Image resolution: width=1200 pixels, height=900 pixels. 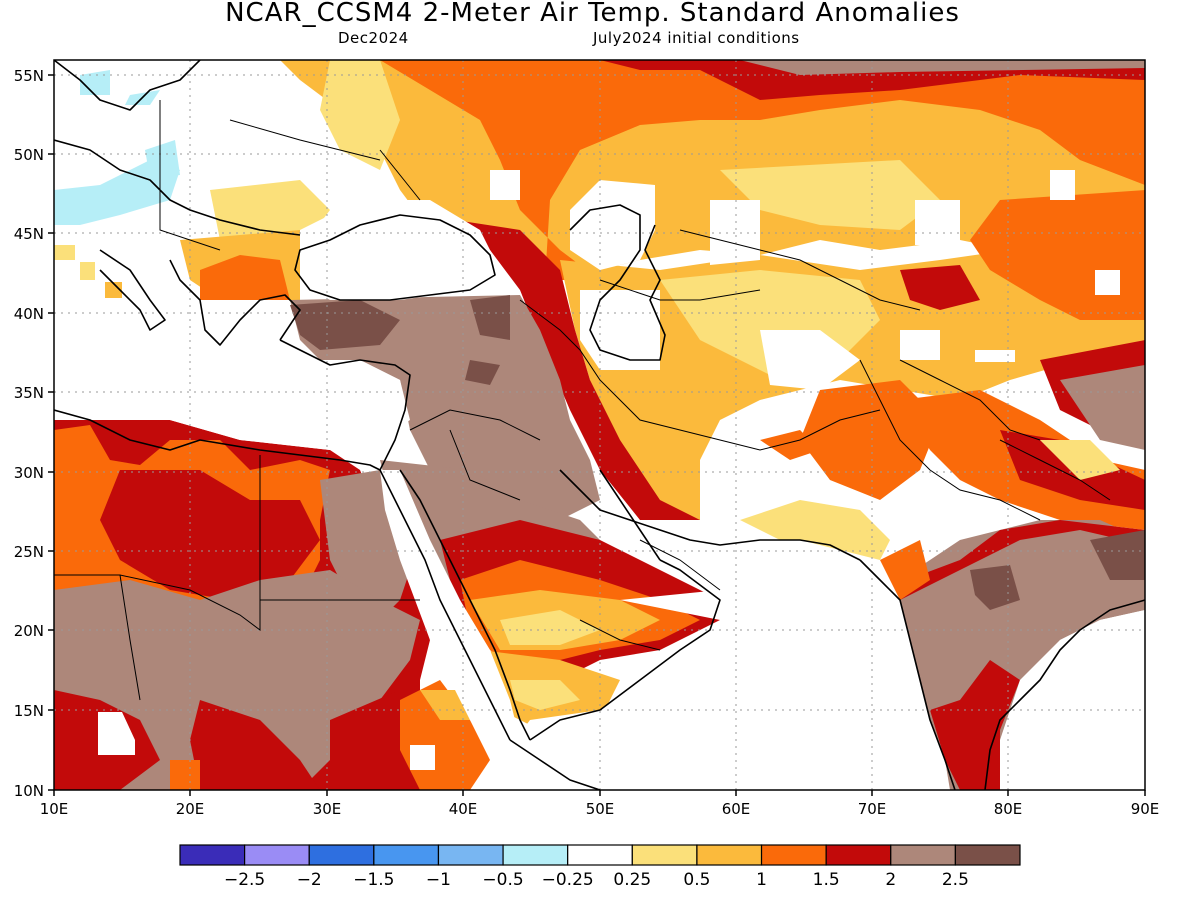 What do you see at coordinates (54, 809) in the screenshot?
I see `lon-label: 10E` at bounding box center [54, 809].